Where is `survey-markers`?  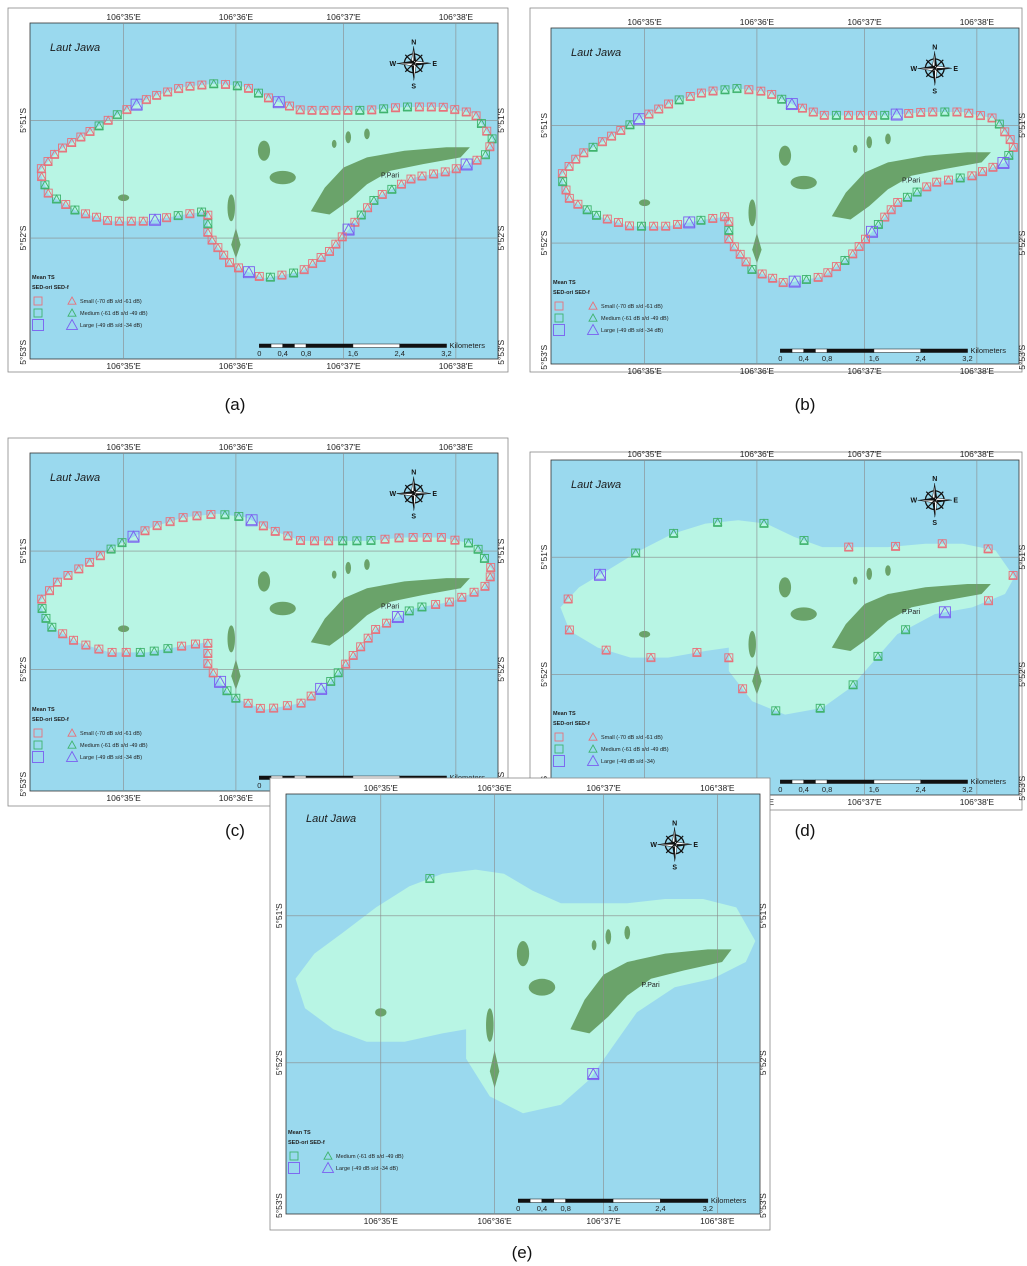 survey-markers is located at coordinates (790, 616).